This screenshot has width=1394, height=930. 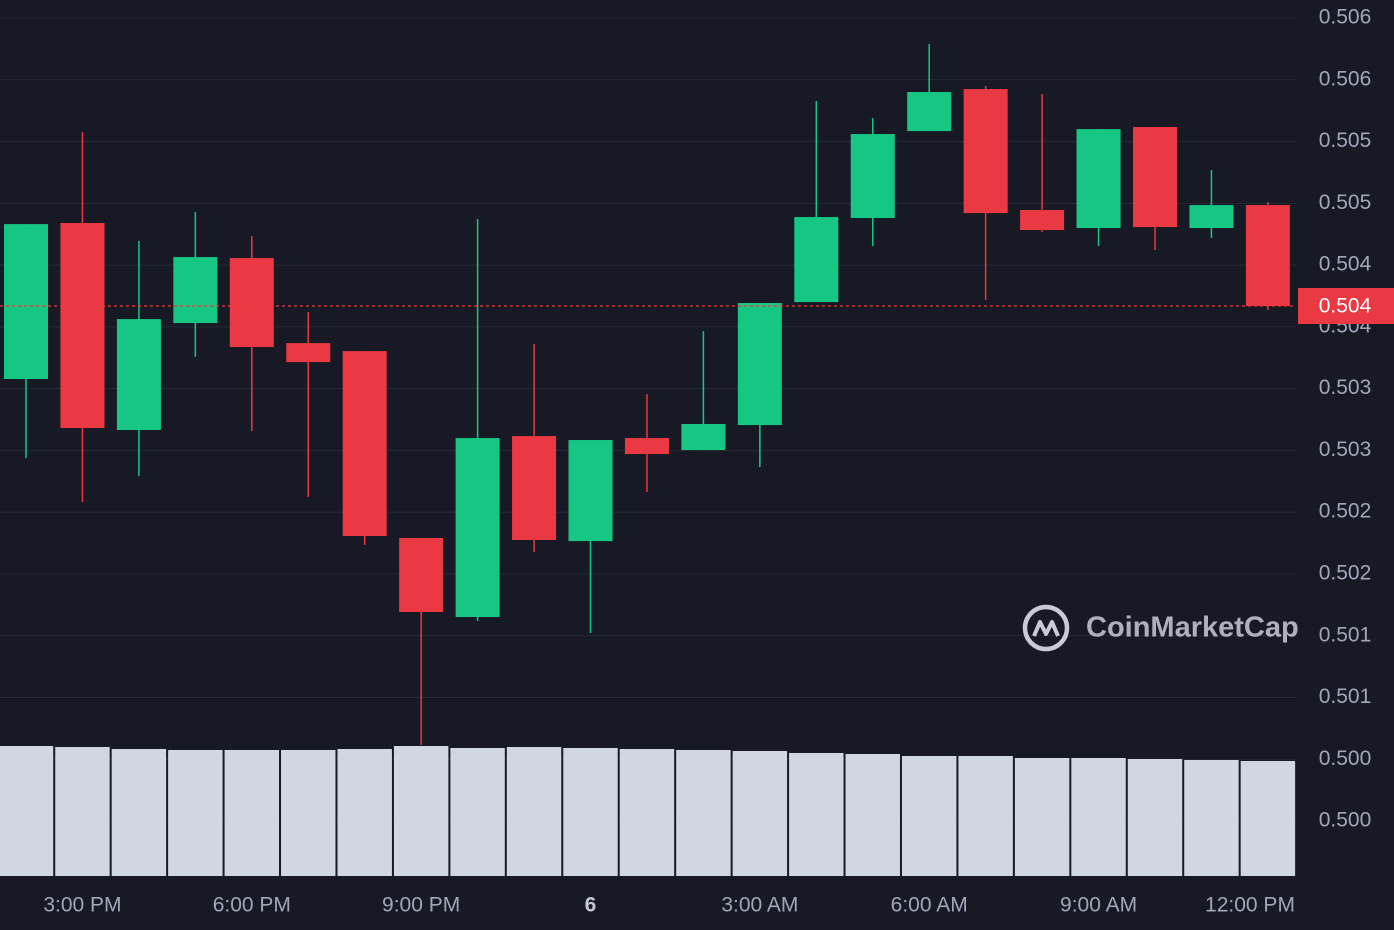 What do you see at coordinates (1192, 628) in the screenshot?
I see `watermark-text: CoinMarketCap` at bounding box center [1192, 628].